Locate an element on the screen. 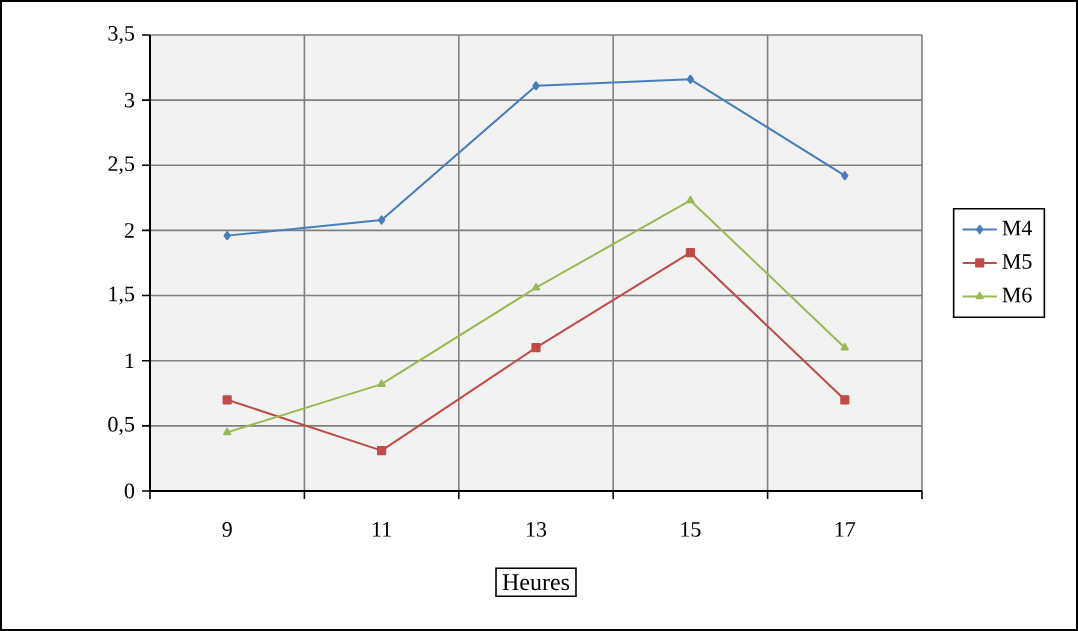 This screenshot has height=631, width=1078. y-tick-label: 1,5 is located at coordinates (122, 295).